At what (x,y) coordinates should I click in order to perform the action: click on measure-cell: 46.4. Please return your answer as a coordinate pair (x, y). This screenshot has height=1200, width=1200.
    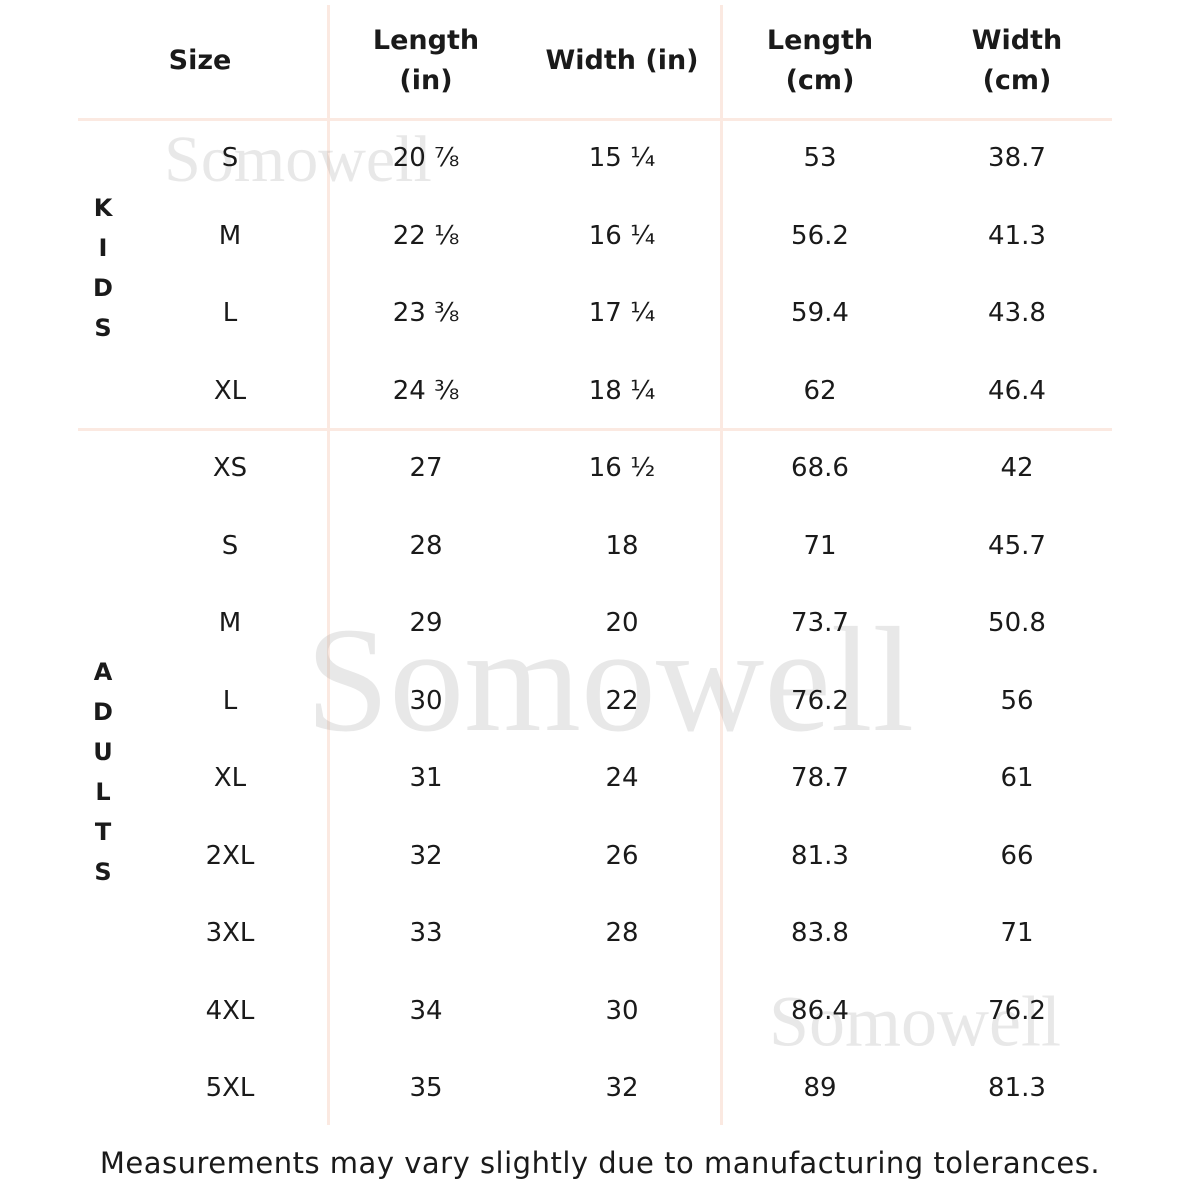
    Looking at the image, I should click on (1017, 390).